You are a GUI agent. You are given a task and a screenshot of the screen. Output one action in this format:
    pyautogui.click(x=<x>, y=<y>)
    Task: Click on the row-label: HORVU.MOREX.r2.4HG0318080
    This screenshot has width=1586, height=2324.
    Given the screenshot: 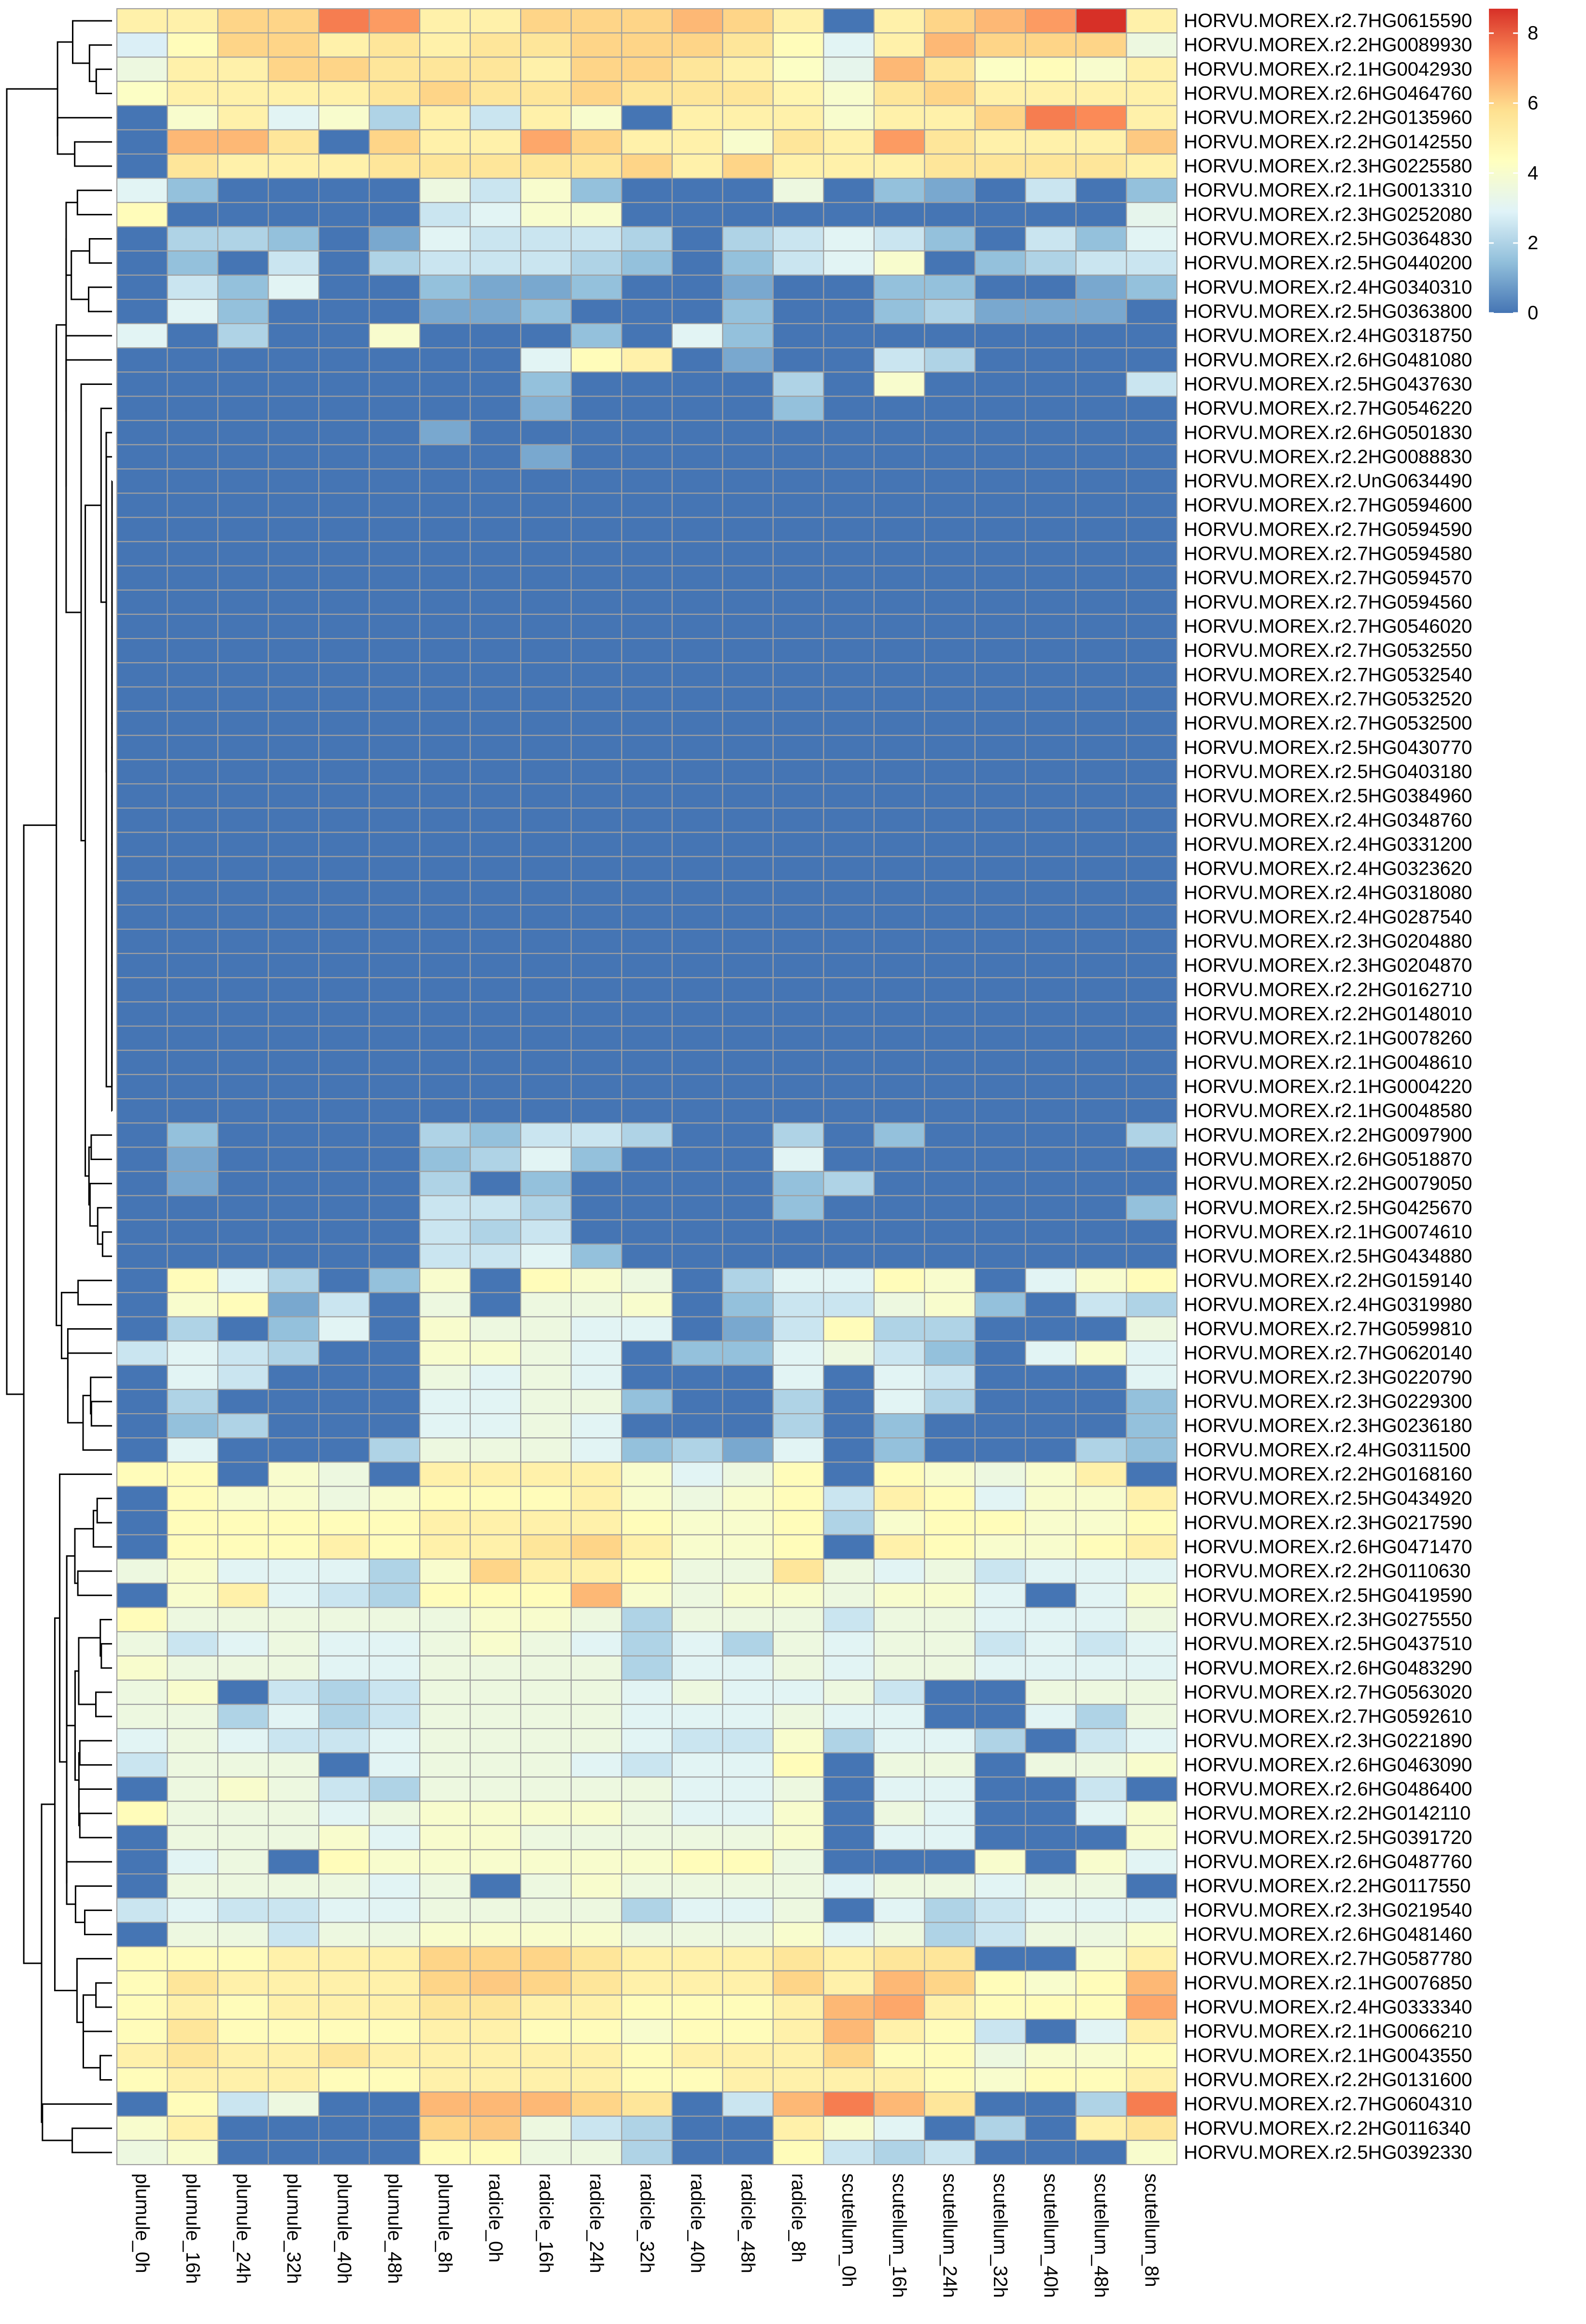 What is the action you would take?
    pyautogui.click(x=1328, y=893)
    